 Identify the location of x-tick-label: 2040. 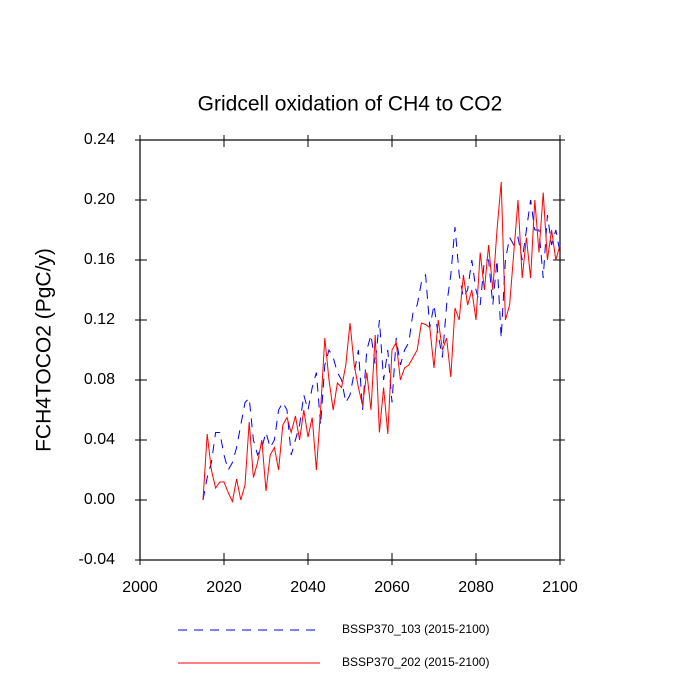
(308, 587).